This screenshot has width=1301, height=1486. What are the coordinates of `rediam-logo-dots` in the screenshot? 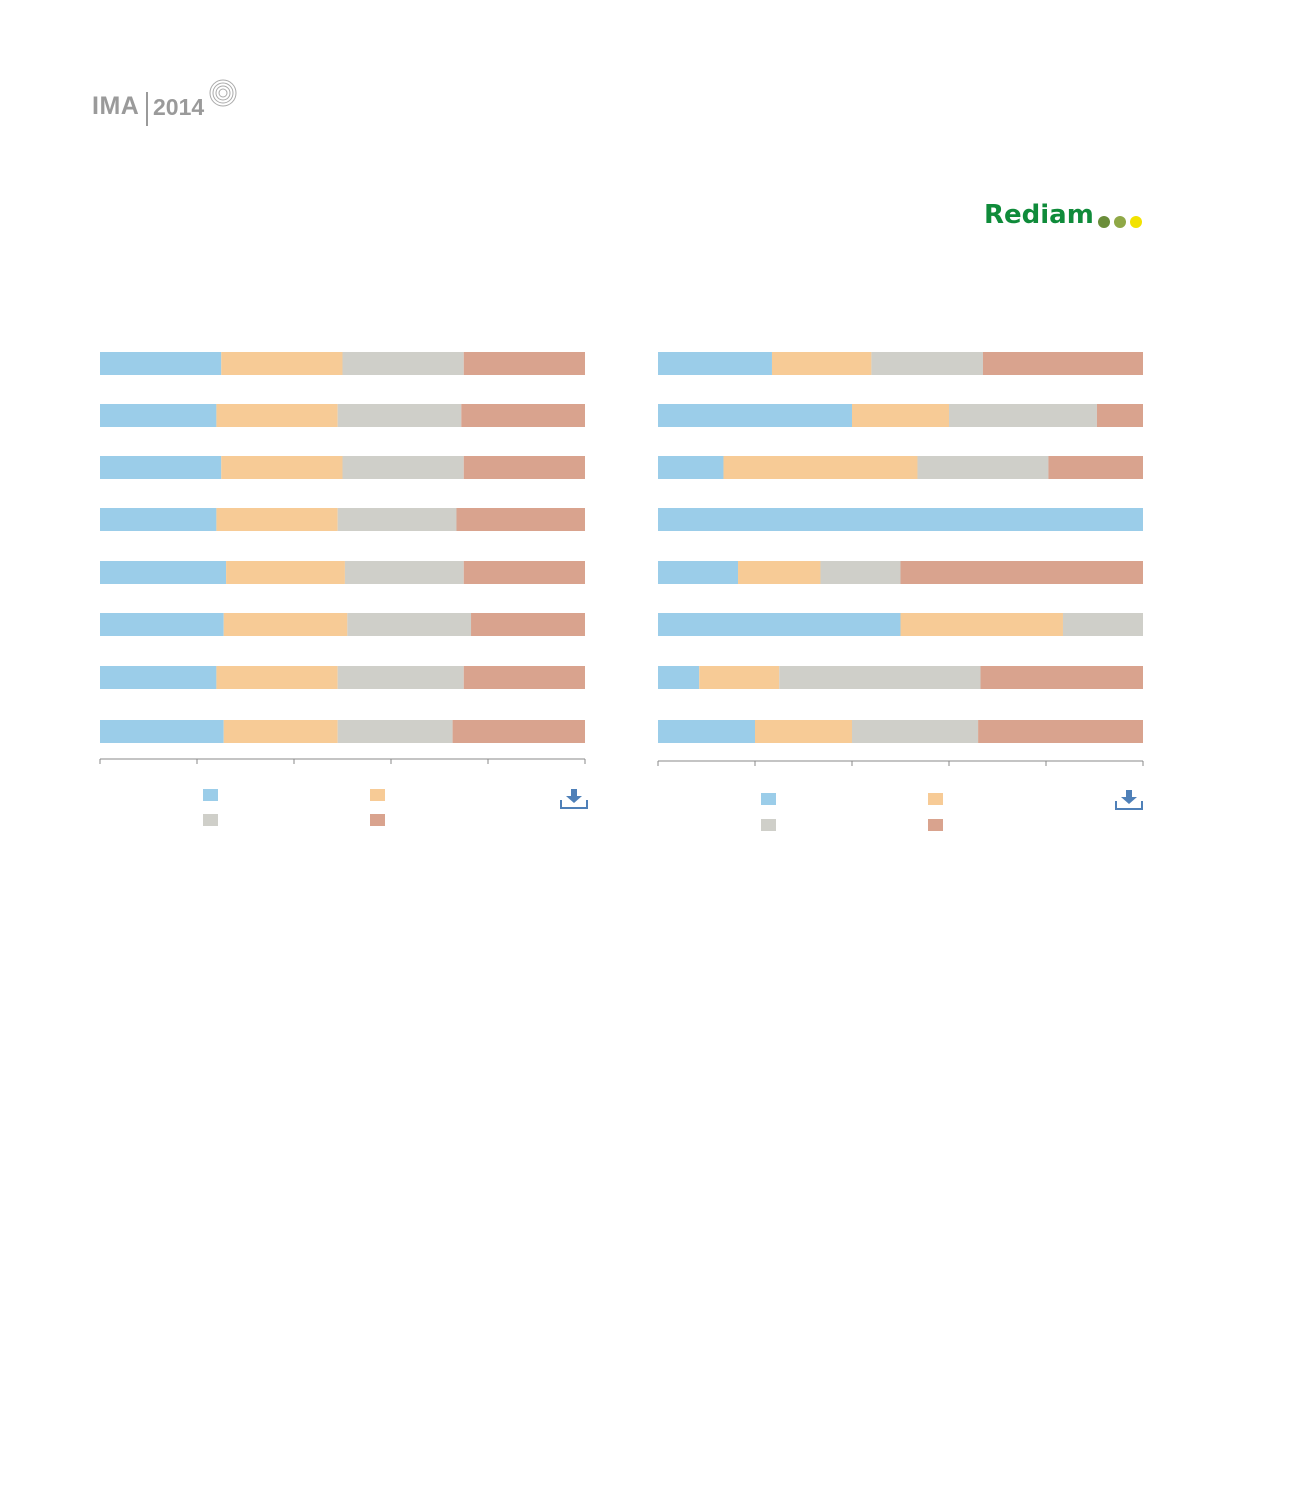 It's located at (1123, 223).